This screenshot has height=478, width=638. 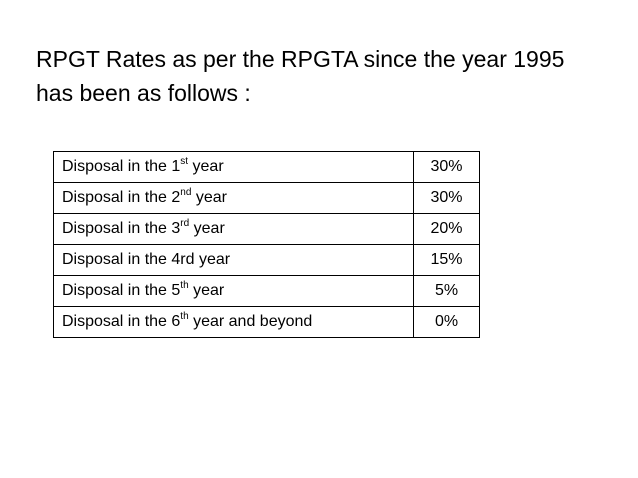 What do you see at coordinates (446, 229) in the screenshot?
I see `rate-cell: 20%` at bounding box center [446, 229].